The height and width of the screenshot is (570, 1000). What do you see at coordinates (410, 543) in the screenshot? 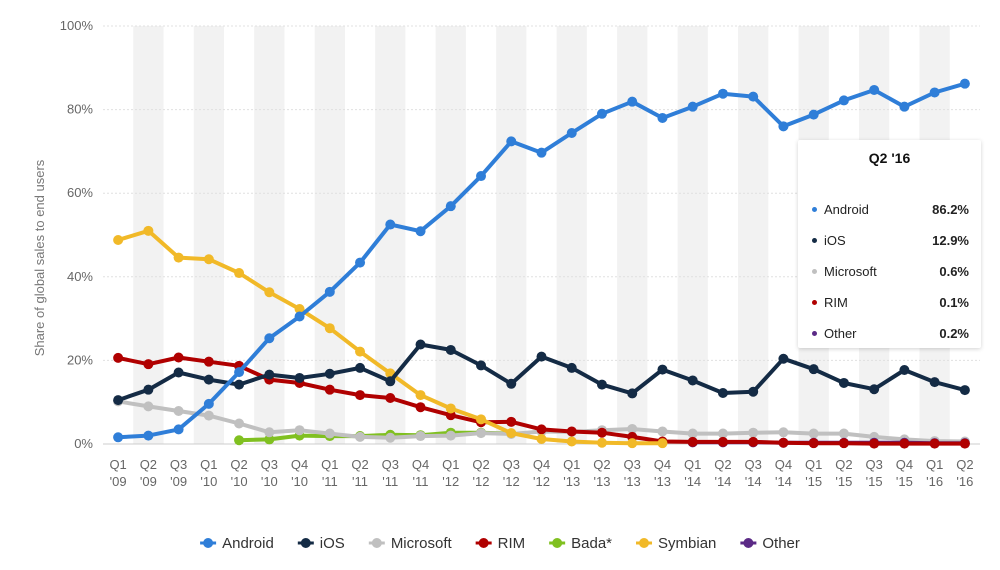
I see `legend-item-microsoft: Microsoft` at bounding box center [410, 543].